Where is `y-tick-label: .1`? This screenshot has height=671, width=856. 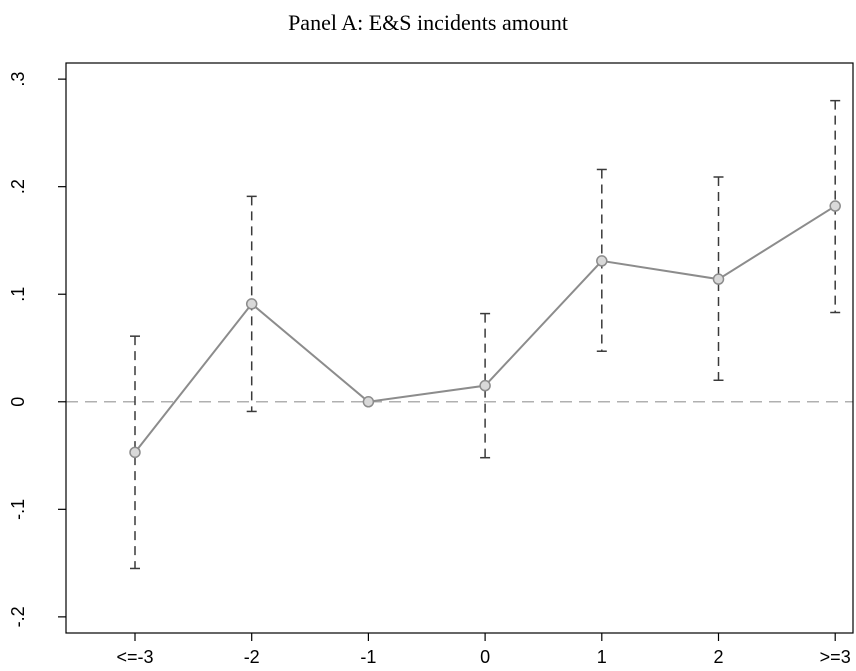
y-tick-label: .1 is located at coordinates (18, 294).